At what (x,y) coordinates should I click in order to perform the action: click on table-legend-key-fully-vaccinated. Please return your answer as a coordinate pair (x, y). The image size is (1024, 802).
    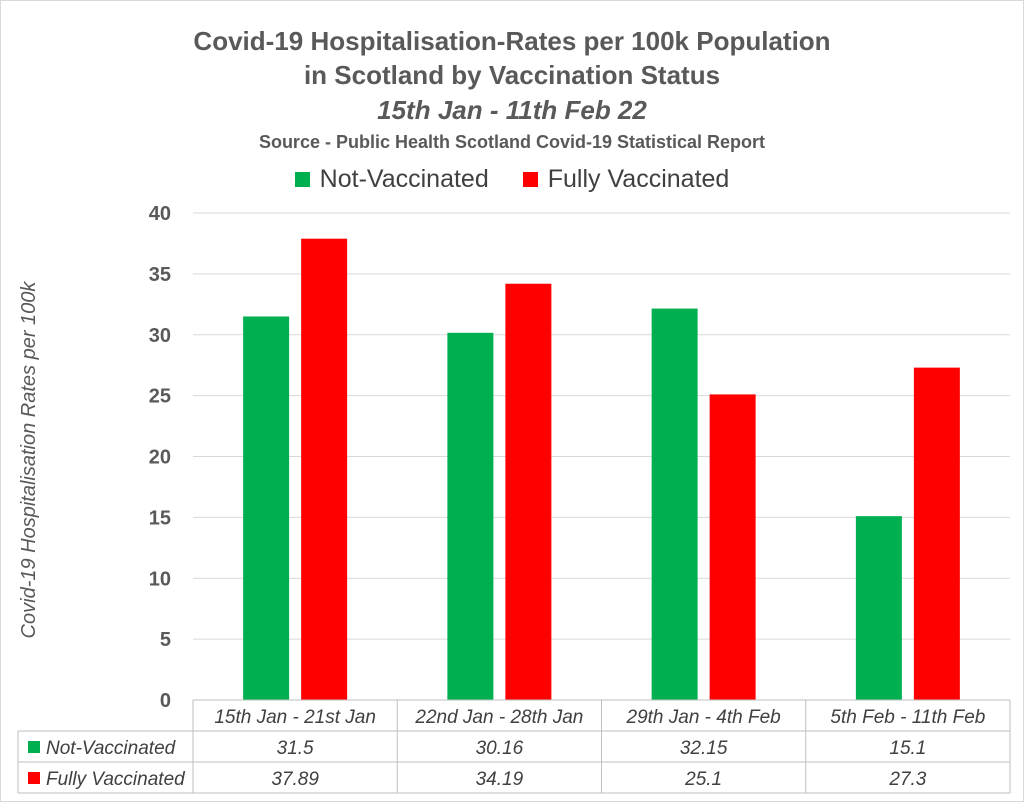
    Looking at the image, I should click on (34, 778).